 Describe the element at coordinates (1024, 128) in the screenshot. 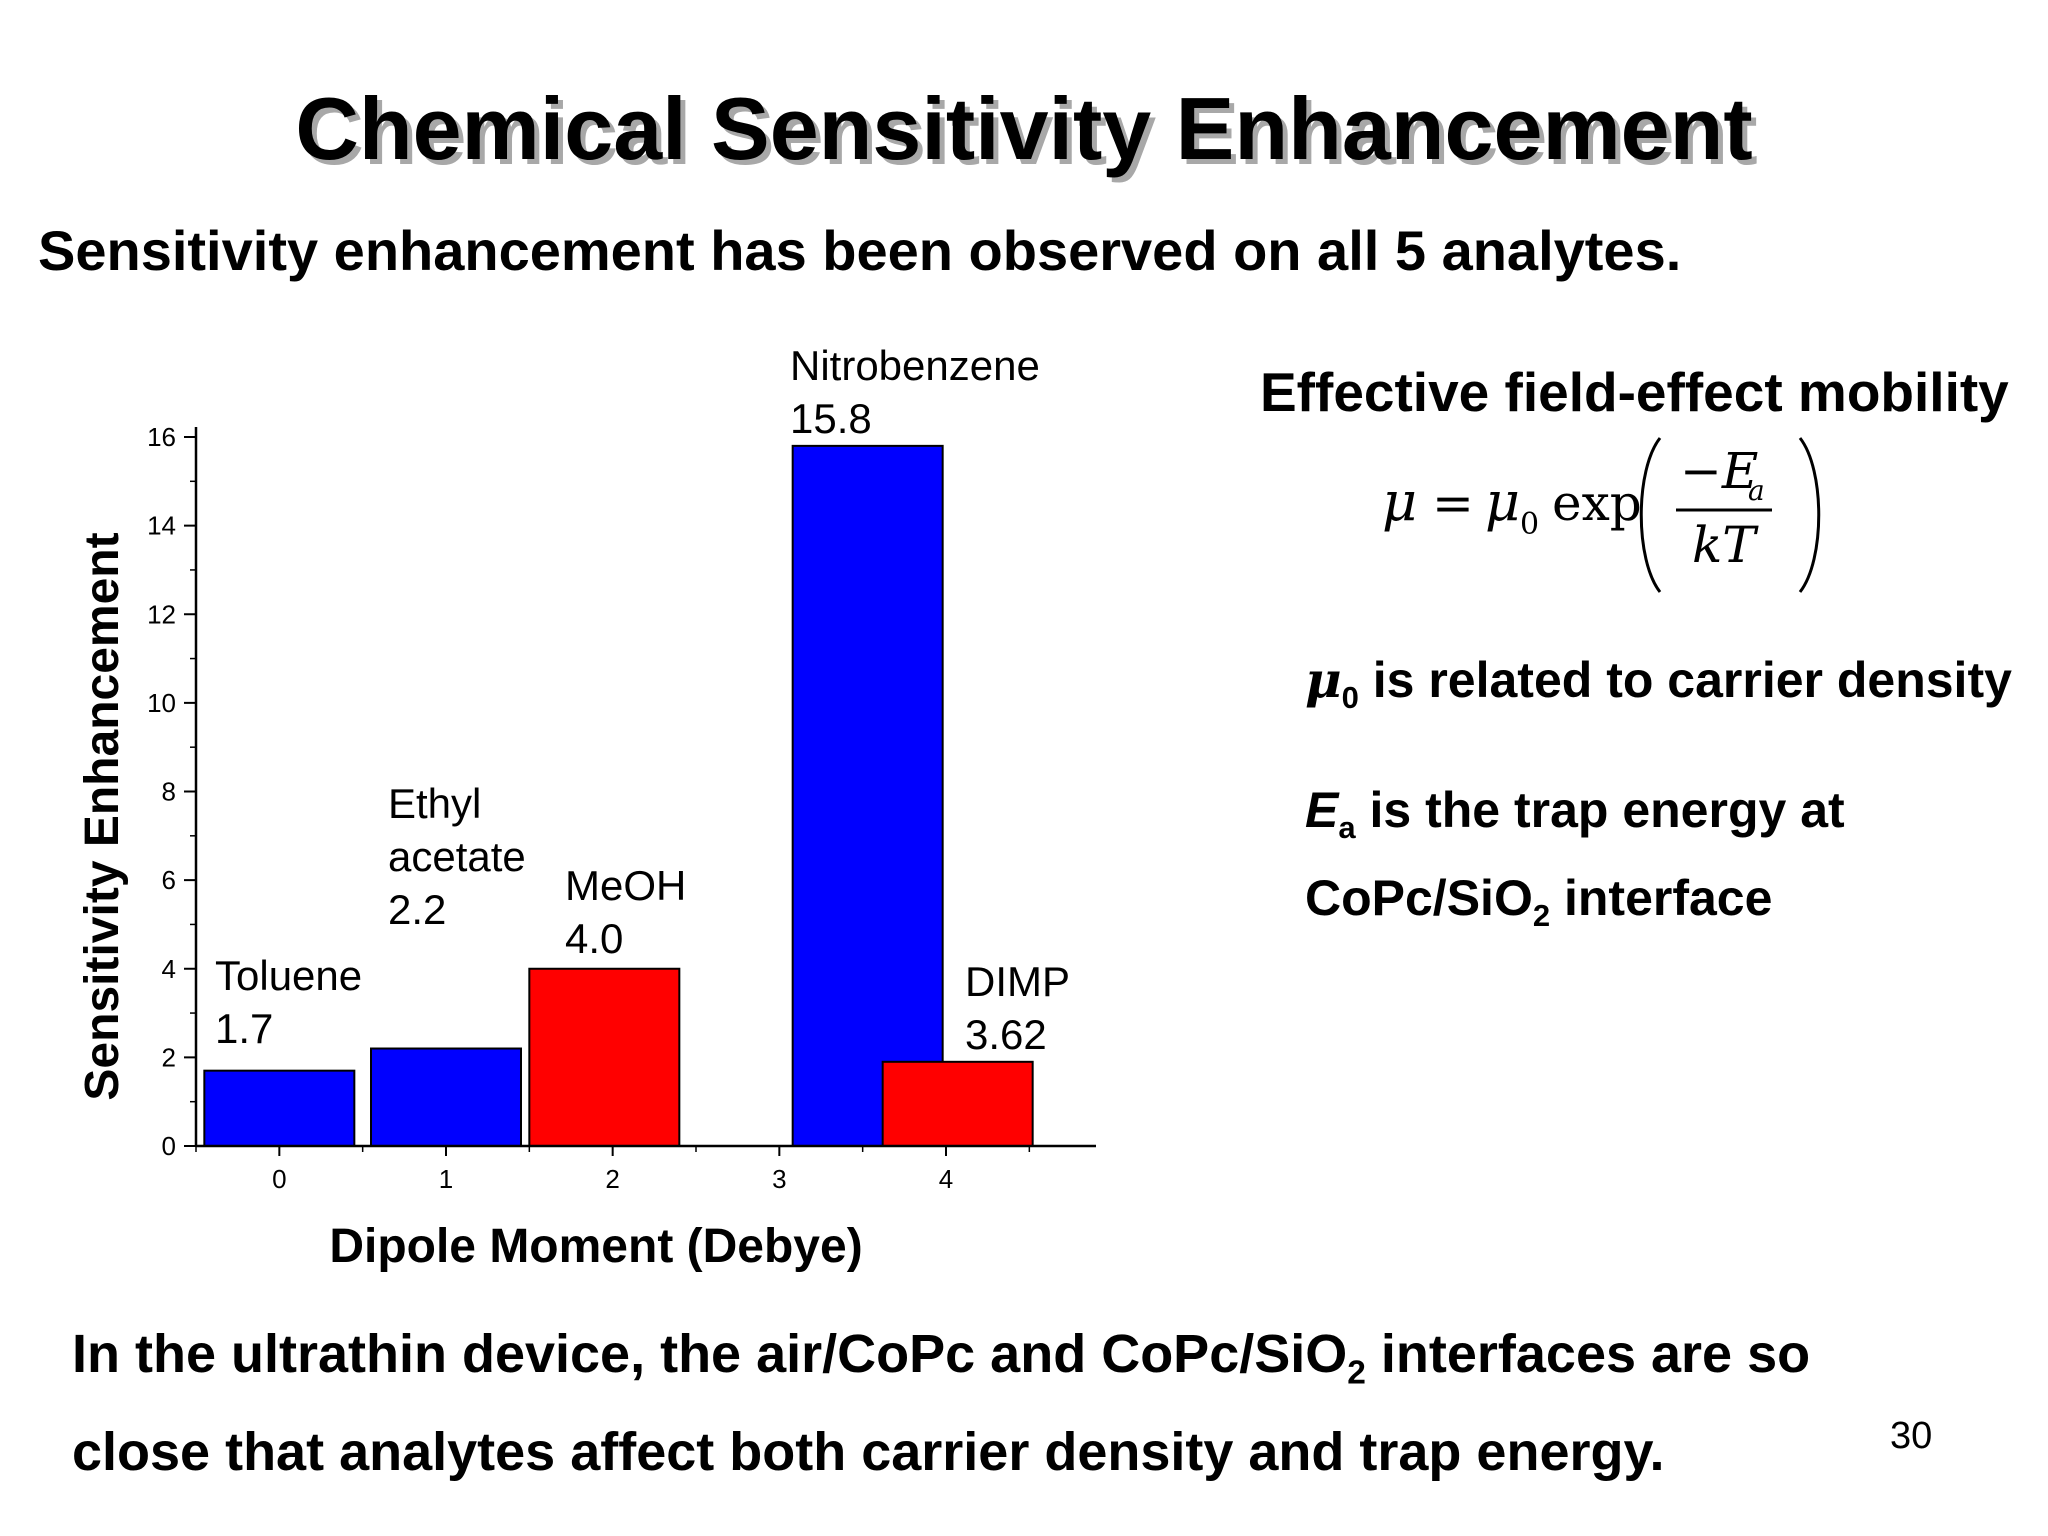

I see `slide-title: Chemical Sensitivity Enhancement` at that location.